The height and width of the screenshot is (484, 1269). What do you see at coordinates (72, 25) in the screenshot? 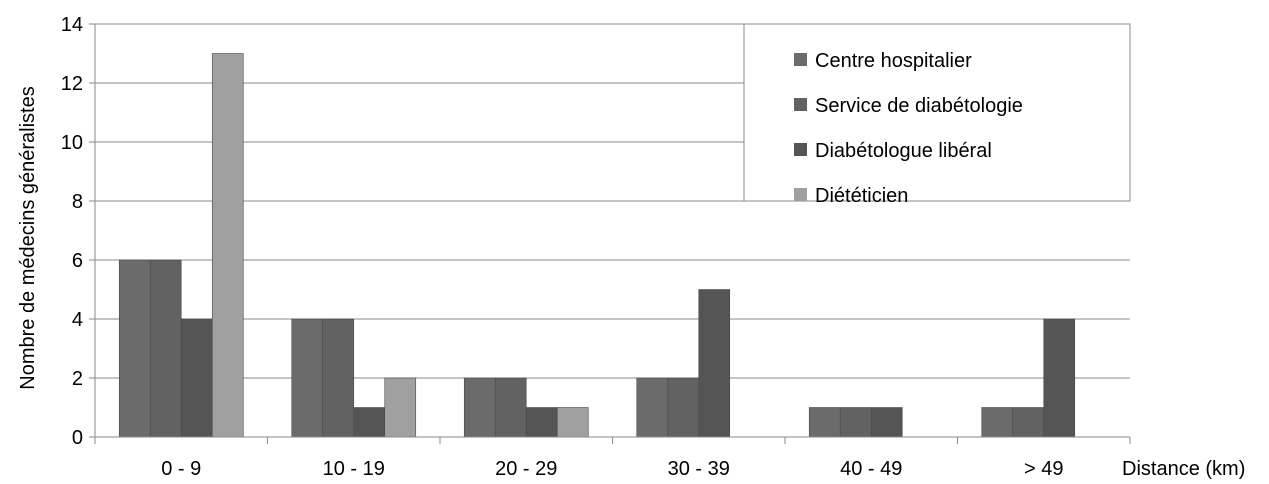
I see `y-tick-label: 14` at bounding box center [72, 25].